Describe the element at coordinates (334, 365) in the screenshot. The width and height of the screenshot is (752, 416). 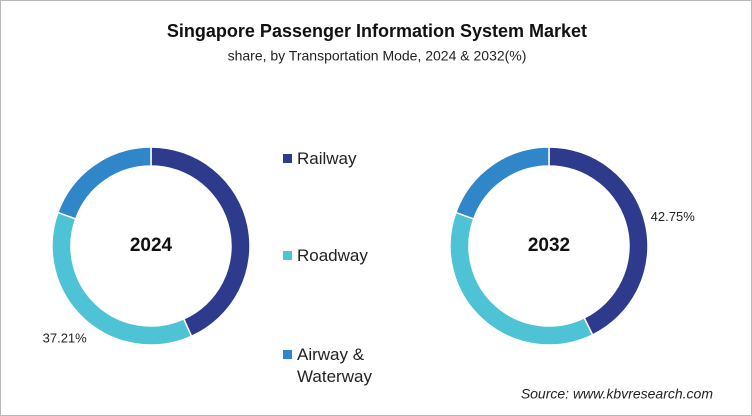
I see `legend-label: Airway & Waterway` at that location.